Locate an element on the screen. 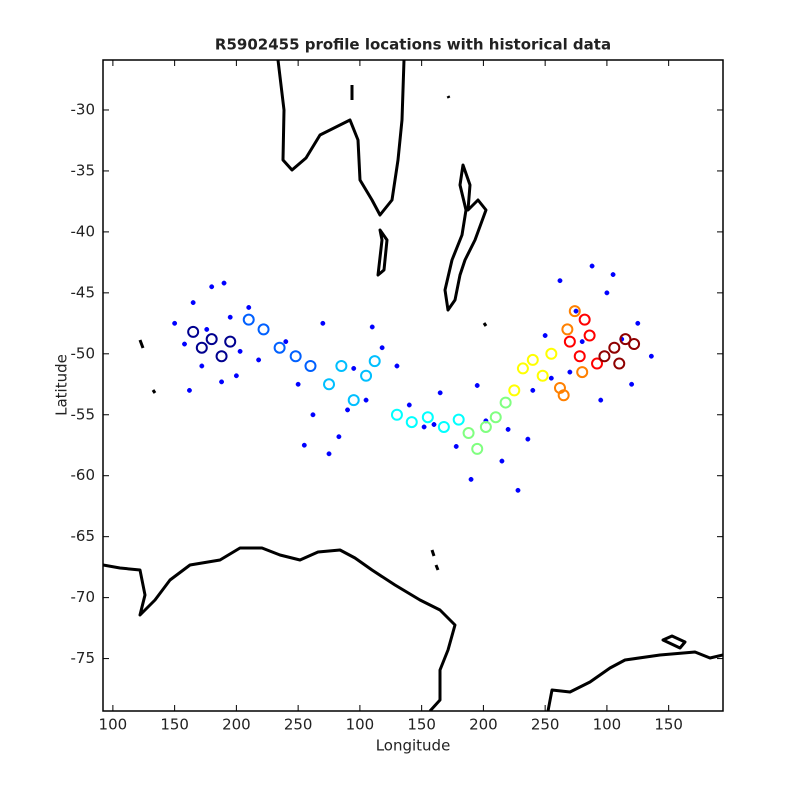 The image size is (800, 800). x-axis-label: Longitude is located at coordinates (413, 746).